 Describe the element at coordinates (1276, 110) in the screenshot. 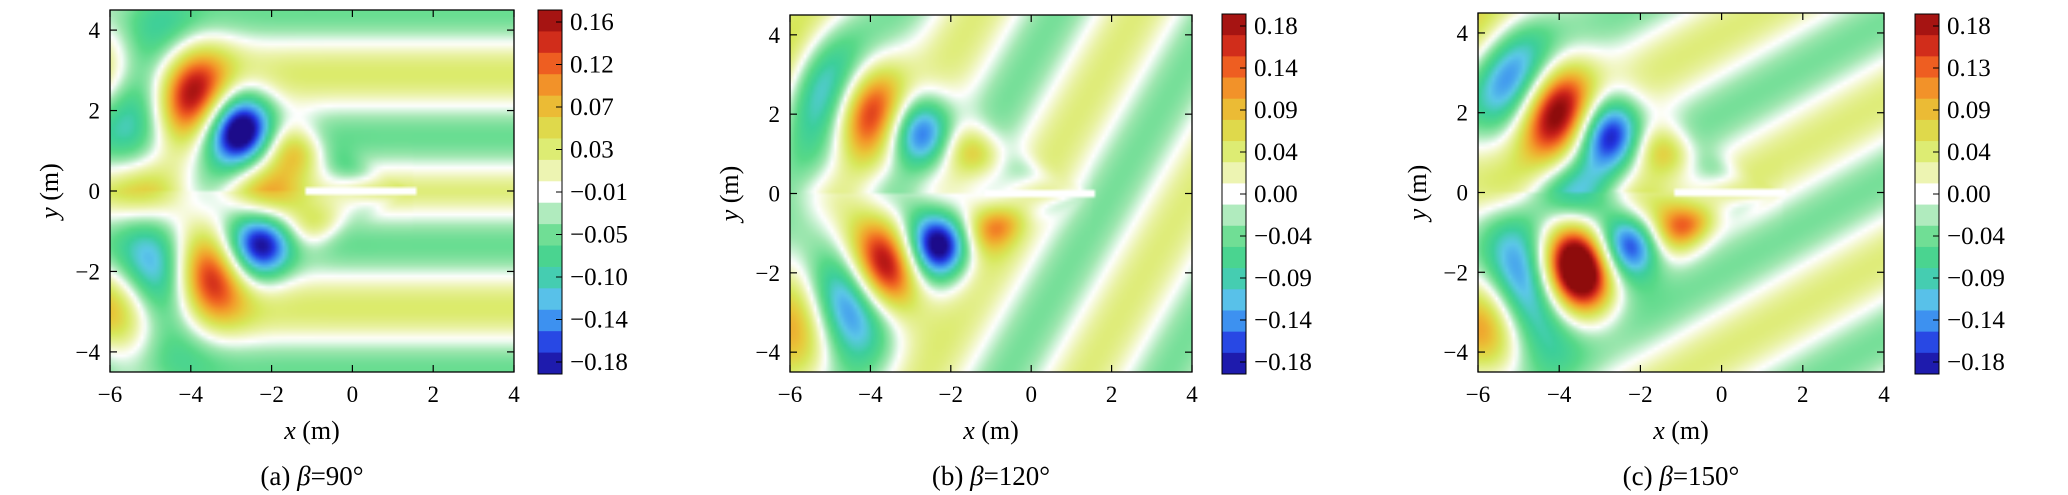

I see `colorbar-label: 0.09` at that location.